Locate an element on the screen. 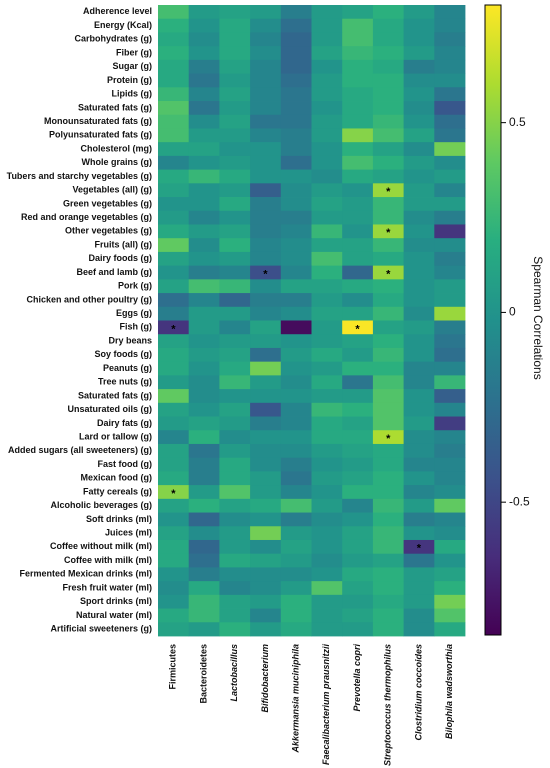 Image resolution: width=550 pixels, height=768 pixels. colorbar-tick-label: 0.5 is located at coordinates (517, 122).